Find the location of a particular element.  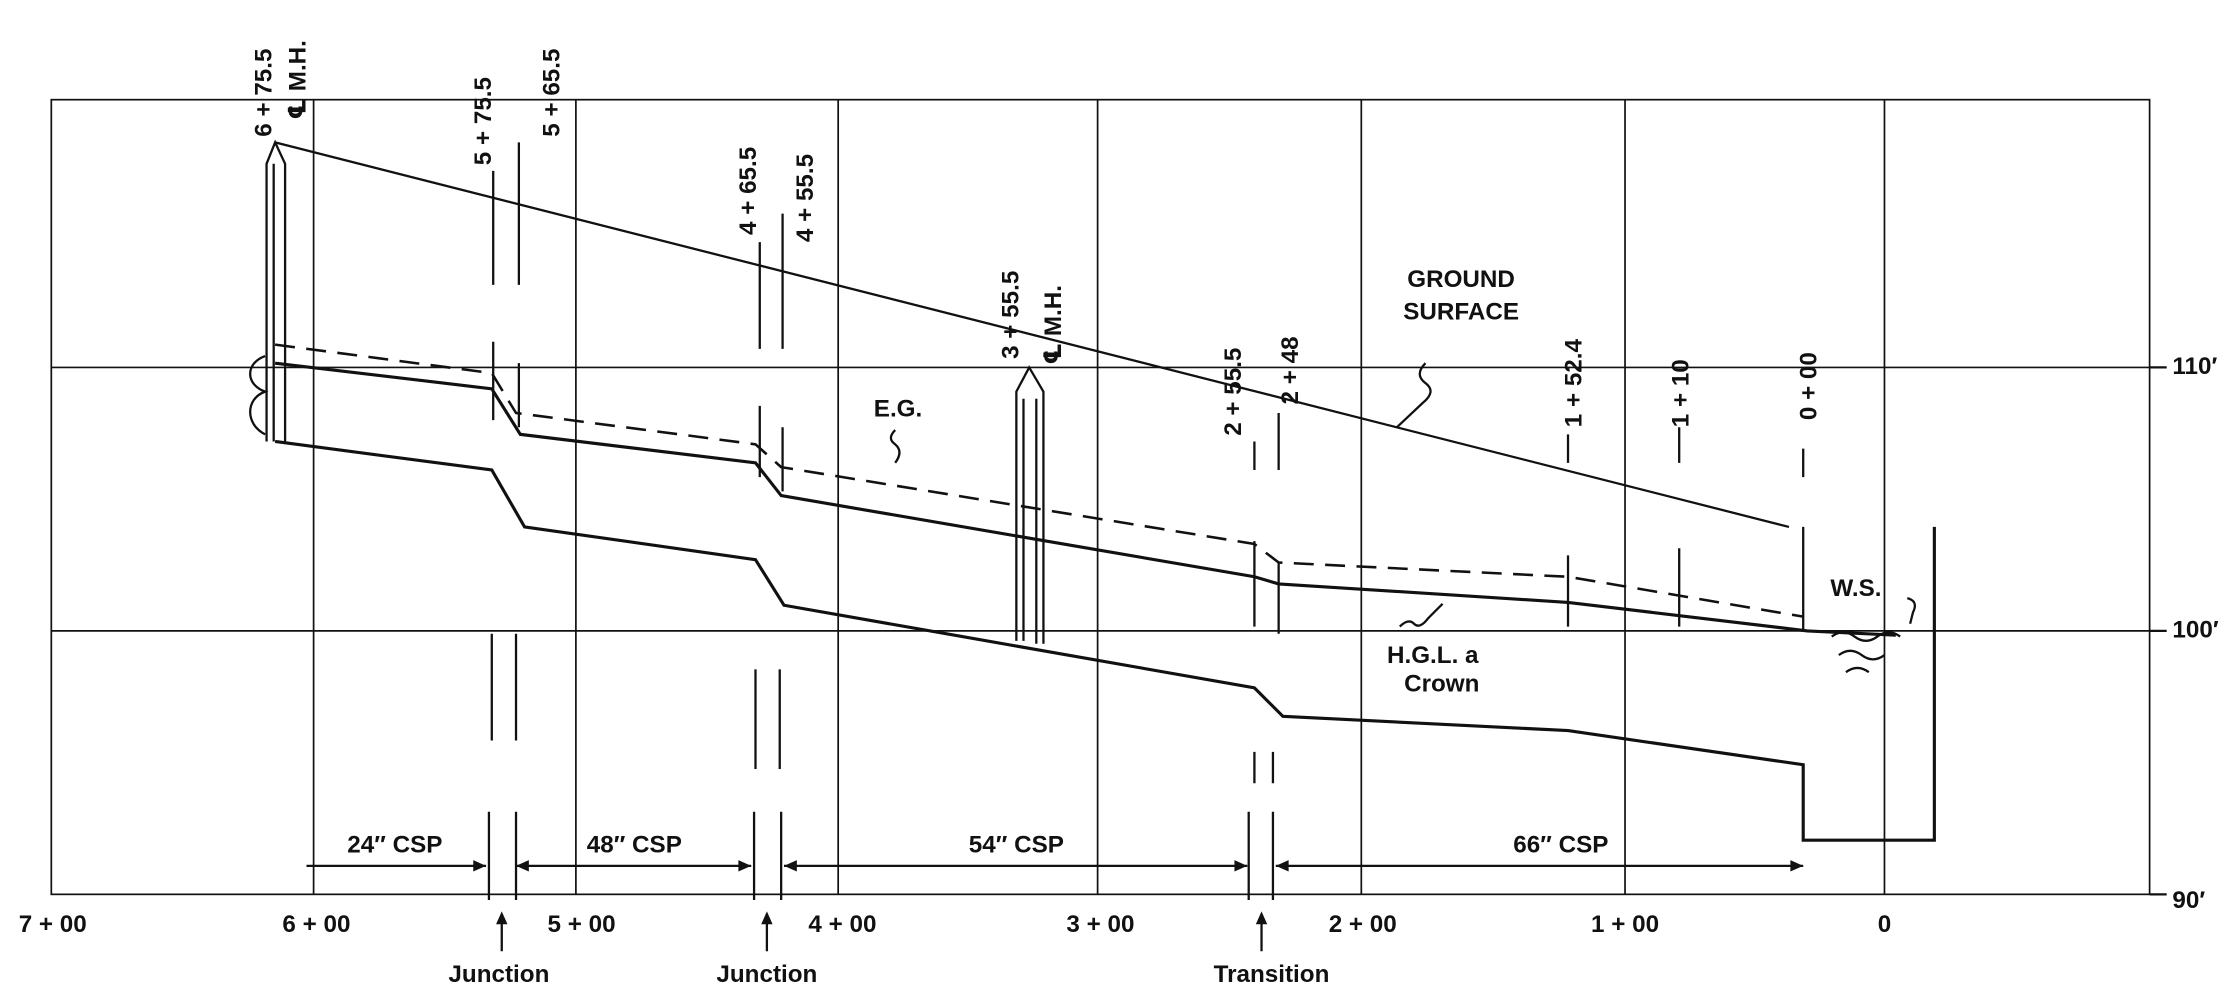

section-marks is located at coordinates (882, 708).